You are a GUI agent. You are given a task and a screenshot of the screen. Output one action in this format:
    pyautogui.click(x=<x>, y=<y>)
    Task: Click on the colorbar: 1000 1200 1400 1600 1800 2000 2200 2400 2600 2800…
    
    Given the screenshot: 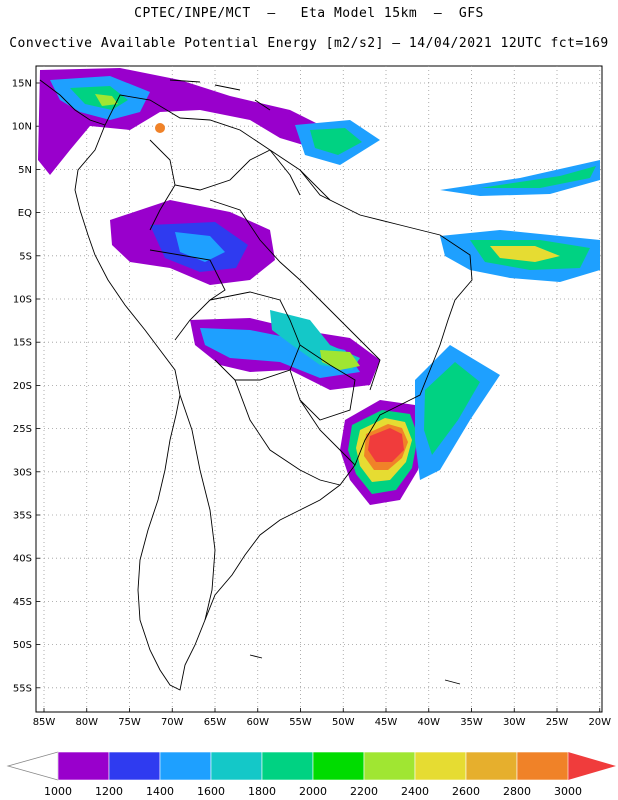 What is the action you would take?
    pyautogui.click(x=311, y=774)
    